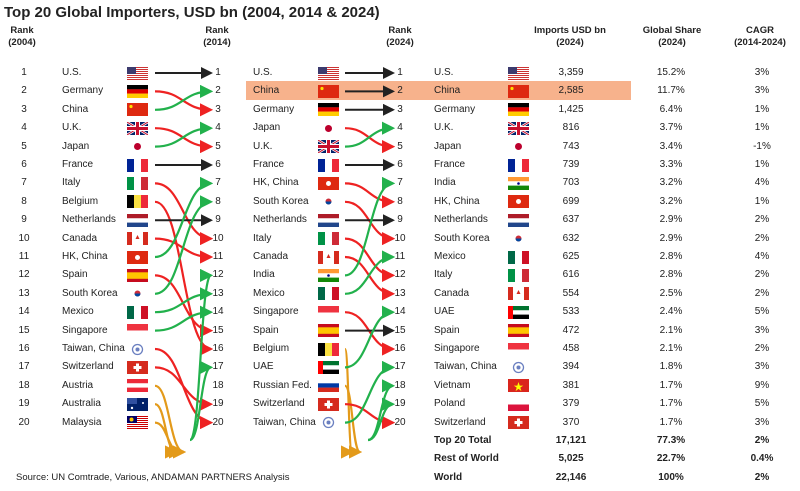 Image resolution: width=800 pixels, height=491 pixels. What do you see at coordinates (80, 238) in the screenshot?
I see `country-2004-name: Canada` at bounding box center [80, 238].